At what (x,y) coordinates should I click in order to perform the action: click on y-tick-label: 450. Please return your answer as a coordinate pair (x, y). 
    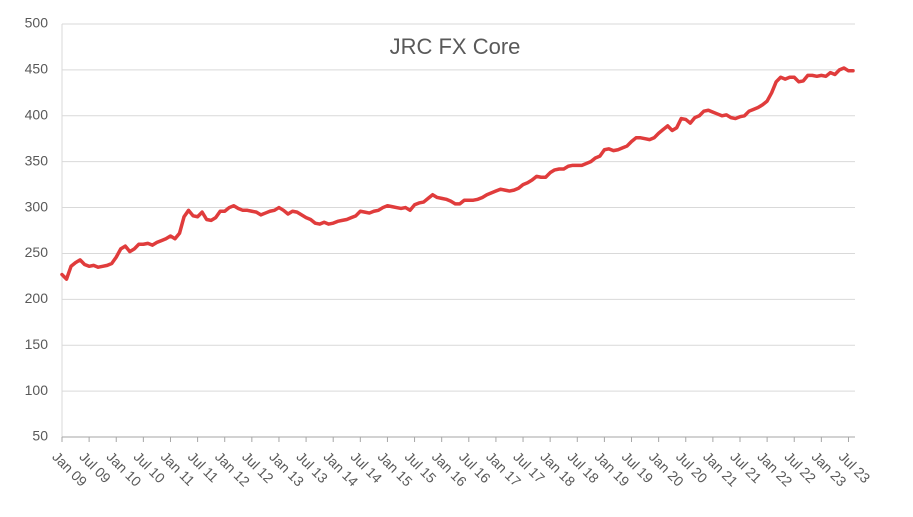
    Looking at the image, I should click on (37, 69).